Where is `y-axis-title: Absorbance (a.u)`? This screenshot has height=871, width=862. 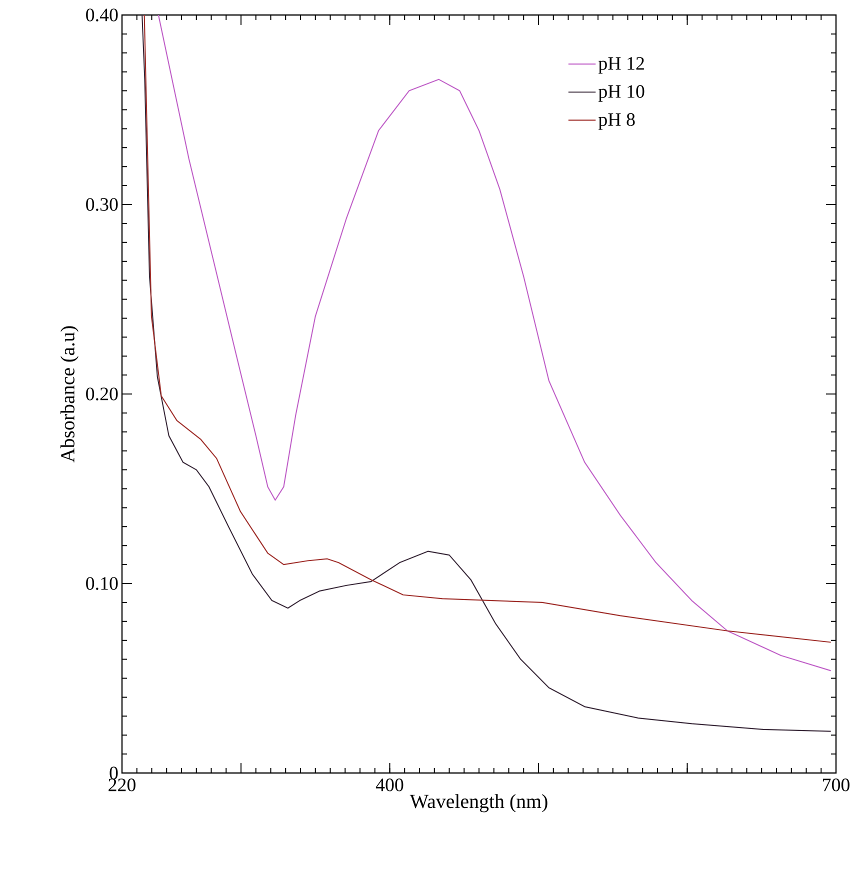
y-axis-title: Absorbance (a.u) is located at coordinates (69, 394).